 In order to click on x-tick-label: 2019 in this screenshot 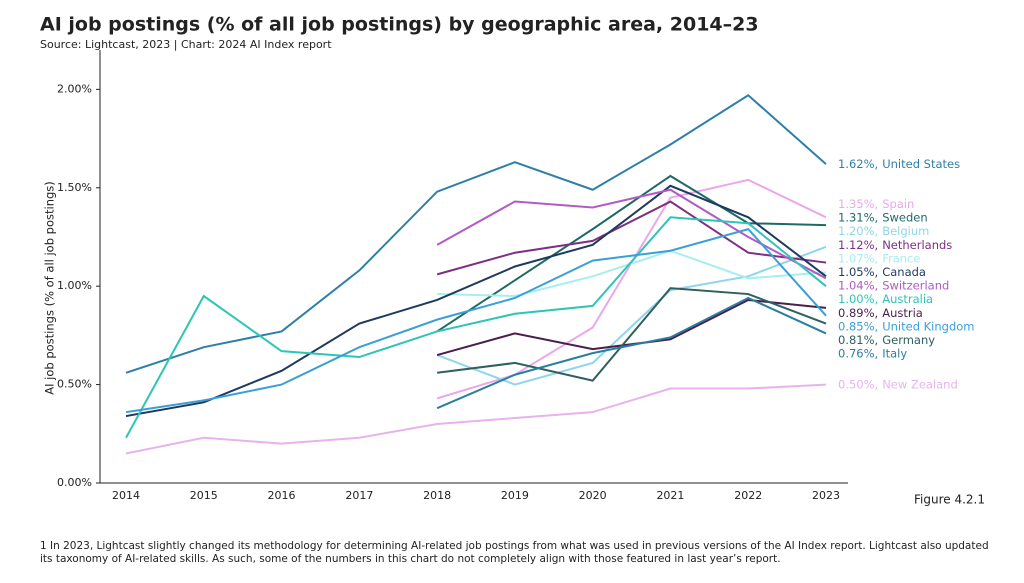, I will do `click(515, 495)`.